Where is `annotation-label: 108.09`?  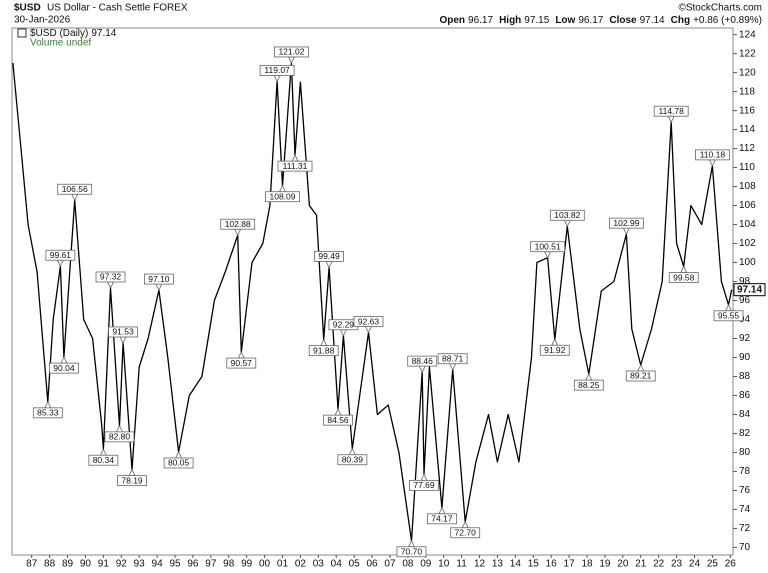
annotation-label: 108.09 is located at coordinates (282, 196).